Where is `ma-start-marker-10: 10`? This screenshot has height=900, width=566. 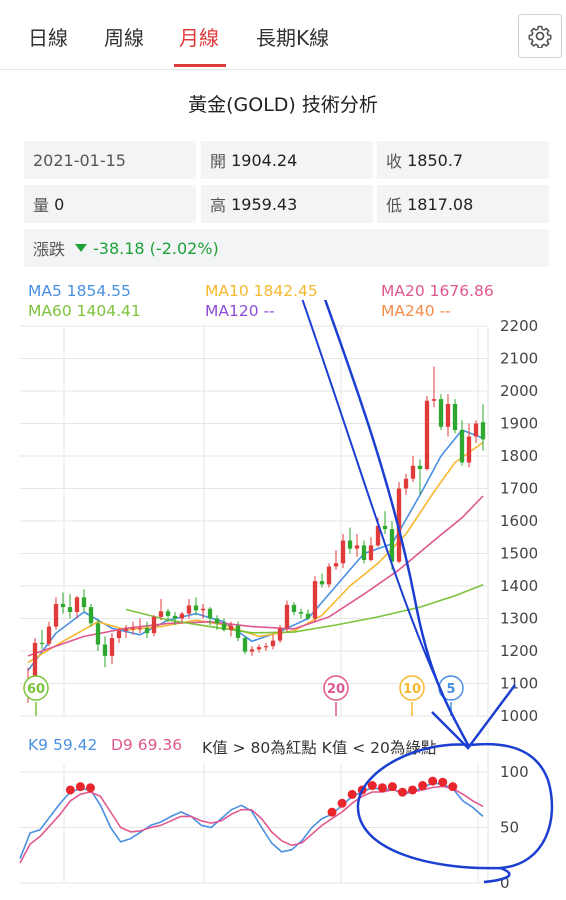
ma-start-marker-10: 10 is located at coordinates (412, 695).